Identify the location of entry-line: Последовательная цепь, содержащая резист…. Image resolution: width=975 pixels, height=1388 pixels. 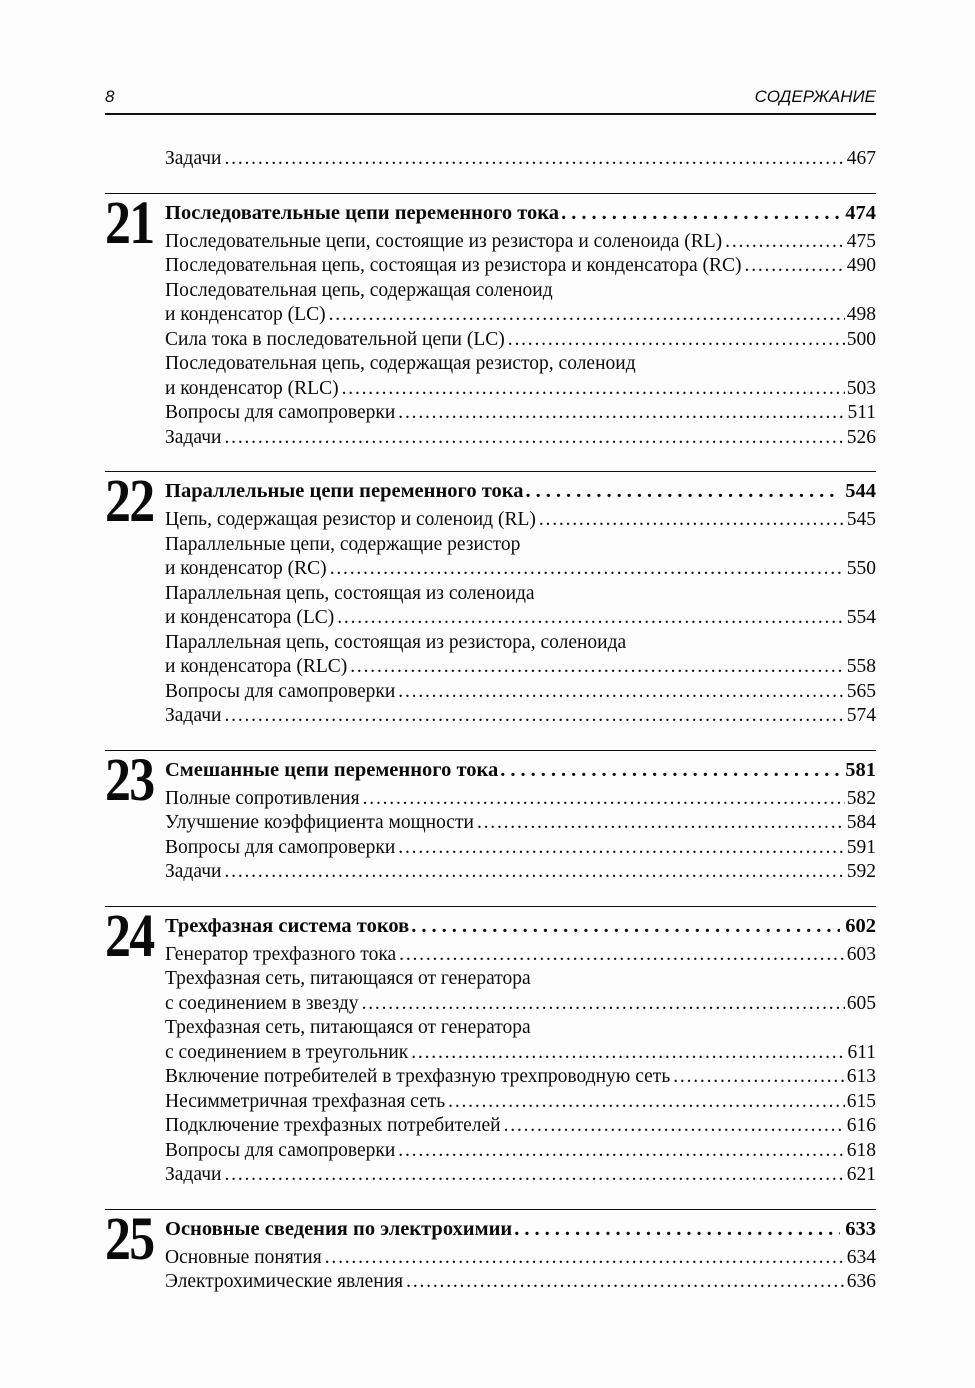
(520, 364).